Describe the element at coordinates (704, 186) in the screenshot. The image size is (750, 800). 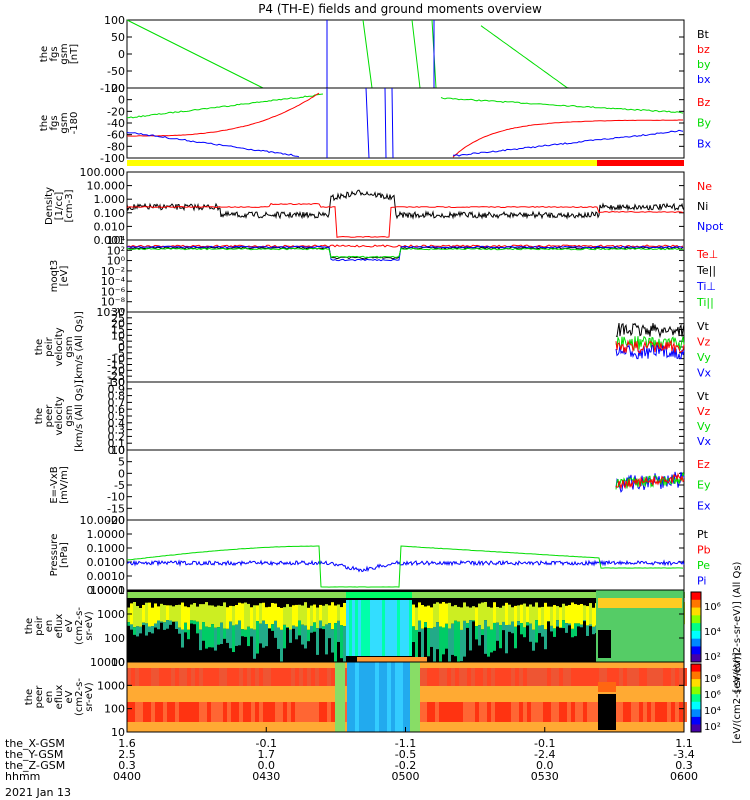
I see `legend-item: Ne` at that location.